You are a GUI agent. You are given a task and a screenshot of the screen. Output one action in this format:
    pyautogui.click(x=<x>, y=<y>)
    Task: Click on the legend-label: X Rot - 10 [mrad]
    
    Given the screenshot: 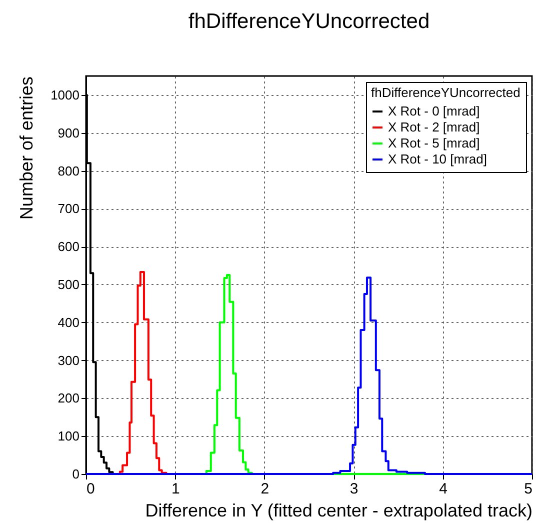 What is the action you would take?
    pyautogui.click(x=437, y=159)
    